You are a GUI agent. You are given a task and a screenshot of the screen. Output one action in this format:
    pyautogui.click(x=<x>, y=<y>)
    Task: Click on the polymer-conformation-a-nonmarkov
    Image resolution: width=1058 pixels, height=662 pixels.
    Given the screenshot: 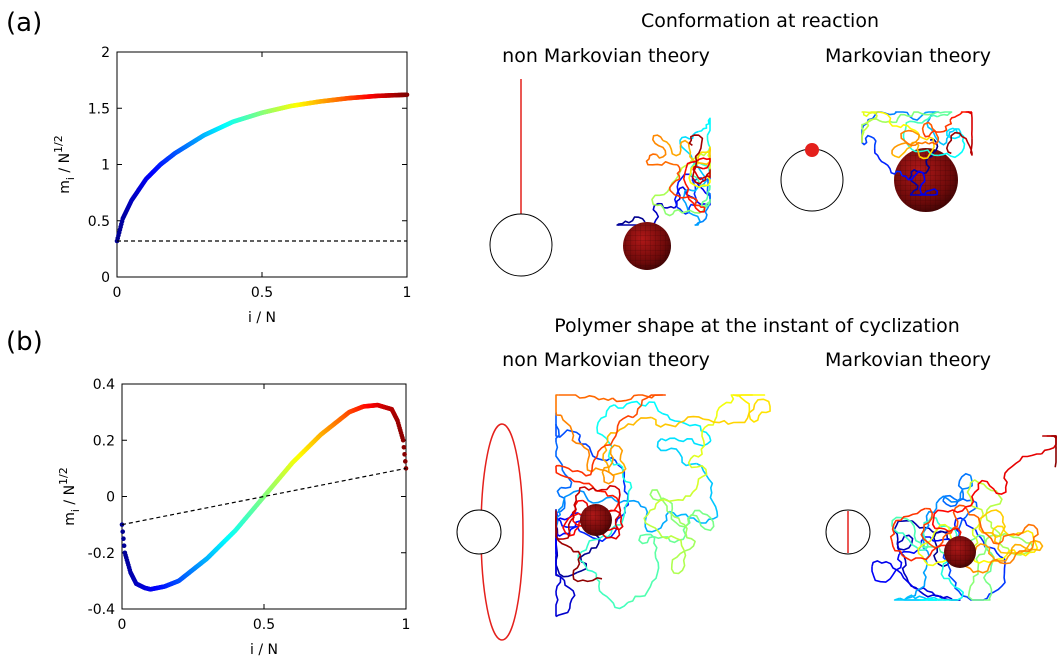 What is the action you would take?
    pyautogui.click(x=663, y=171)
    